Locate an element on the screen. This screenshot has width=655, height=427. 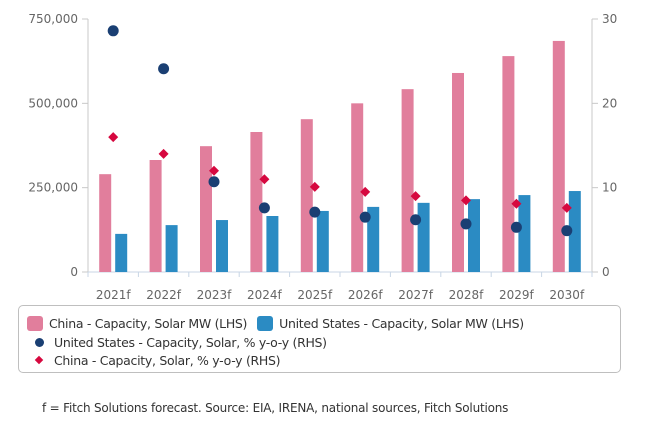
x-axis-tick-label: 2028f is located at coordinates (467, 294).